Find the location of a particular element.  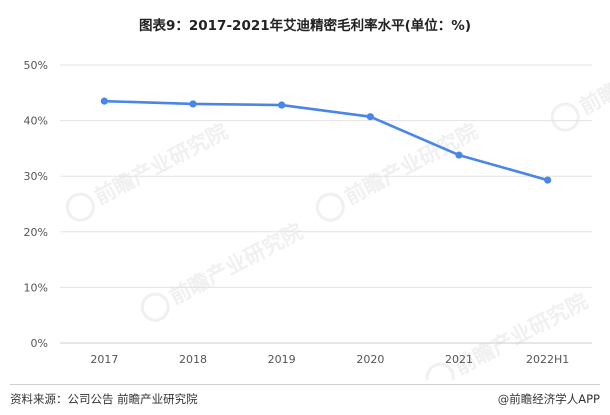

footer: 资料来源：公司公告 前瞻产业研究院 @前瞻经济学人APP is located at coordinates (305, 396).